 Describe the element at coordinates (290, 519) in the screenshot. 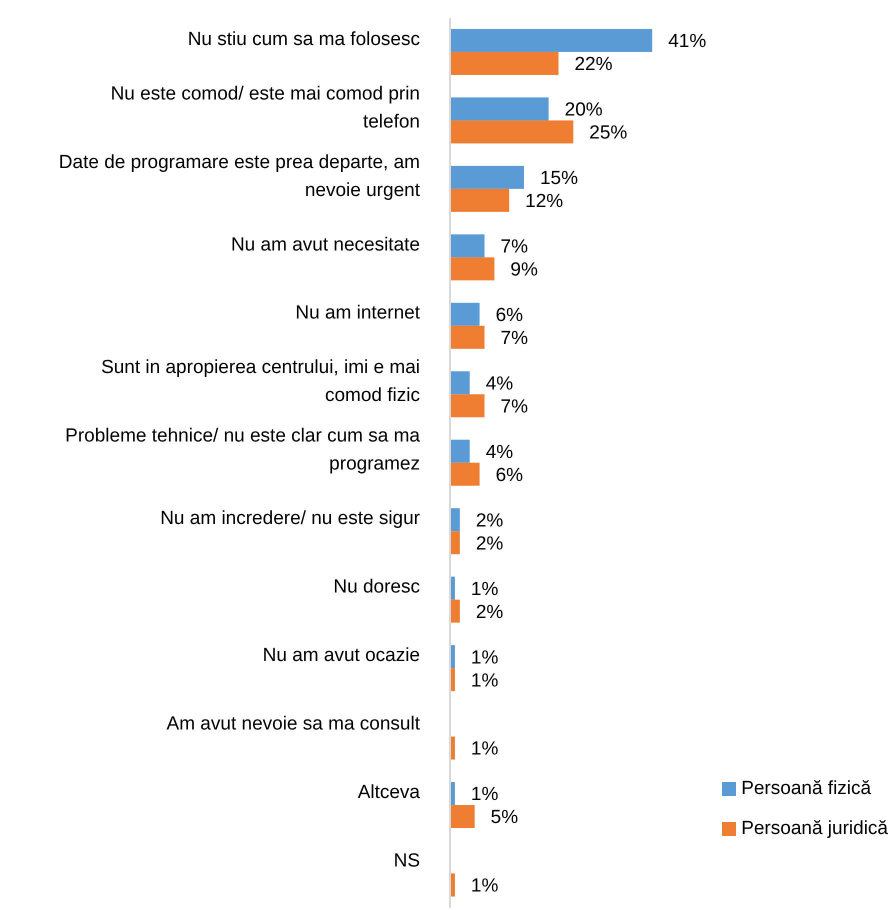

I see `y-tick-label: Nu am incredere/ nu este sigur` at that location.